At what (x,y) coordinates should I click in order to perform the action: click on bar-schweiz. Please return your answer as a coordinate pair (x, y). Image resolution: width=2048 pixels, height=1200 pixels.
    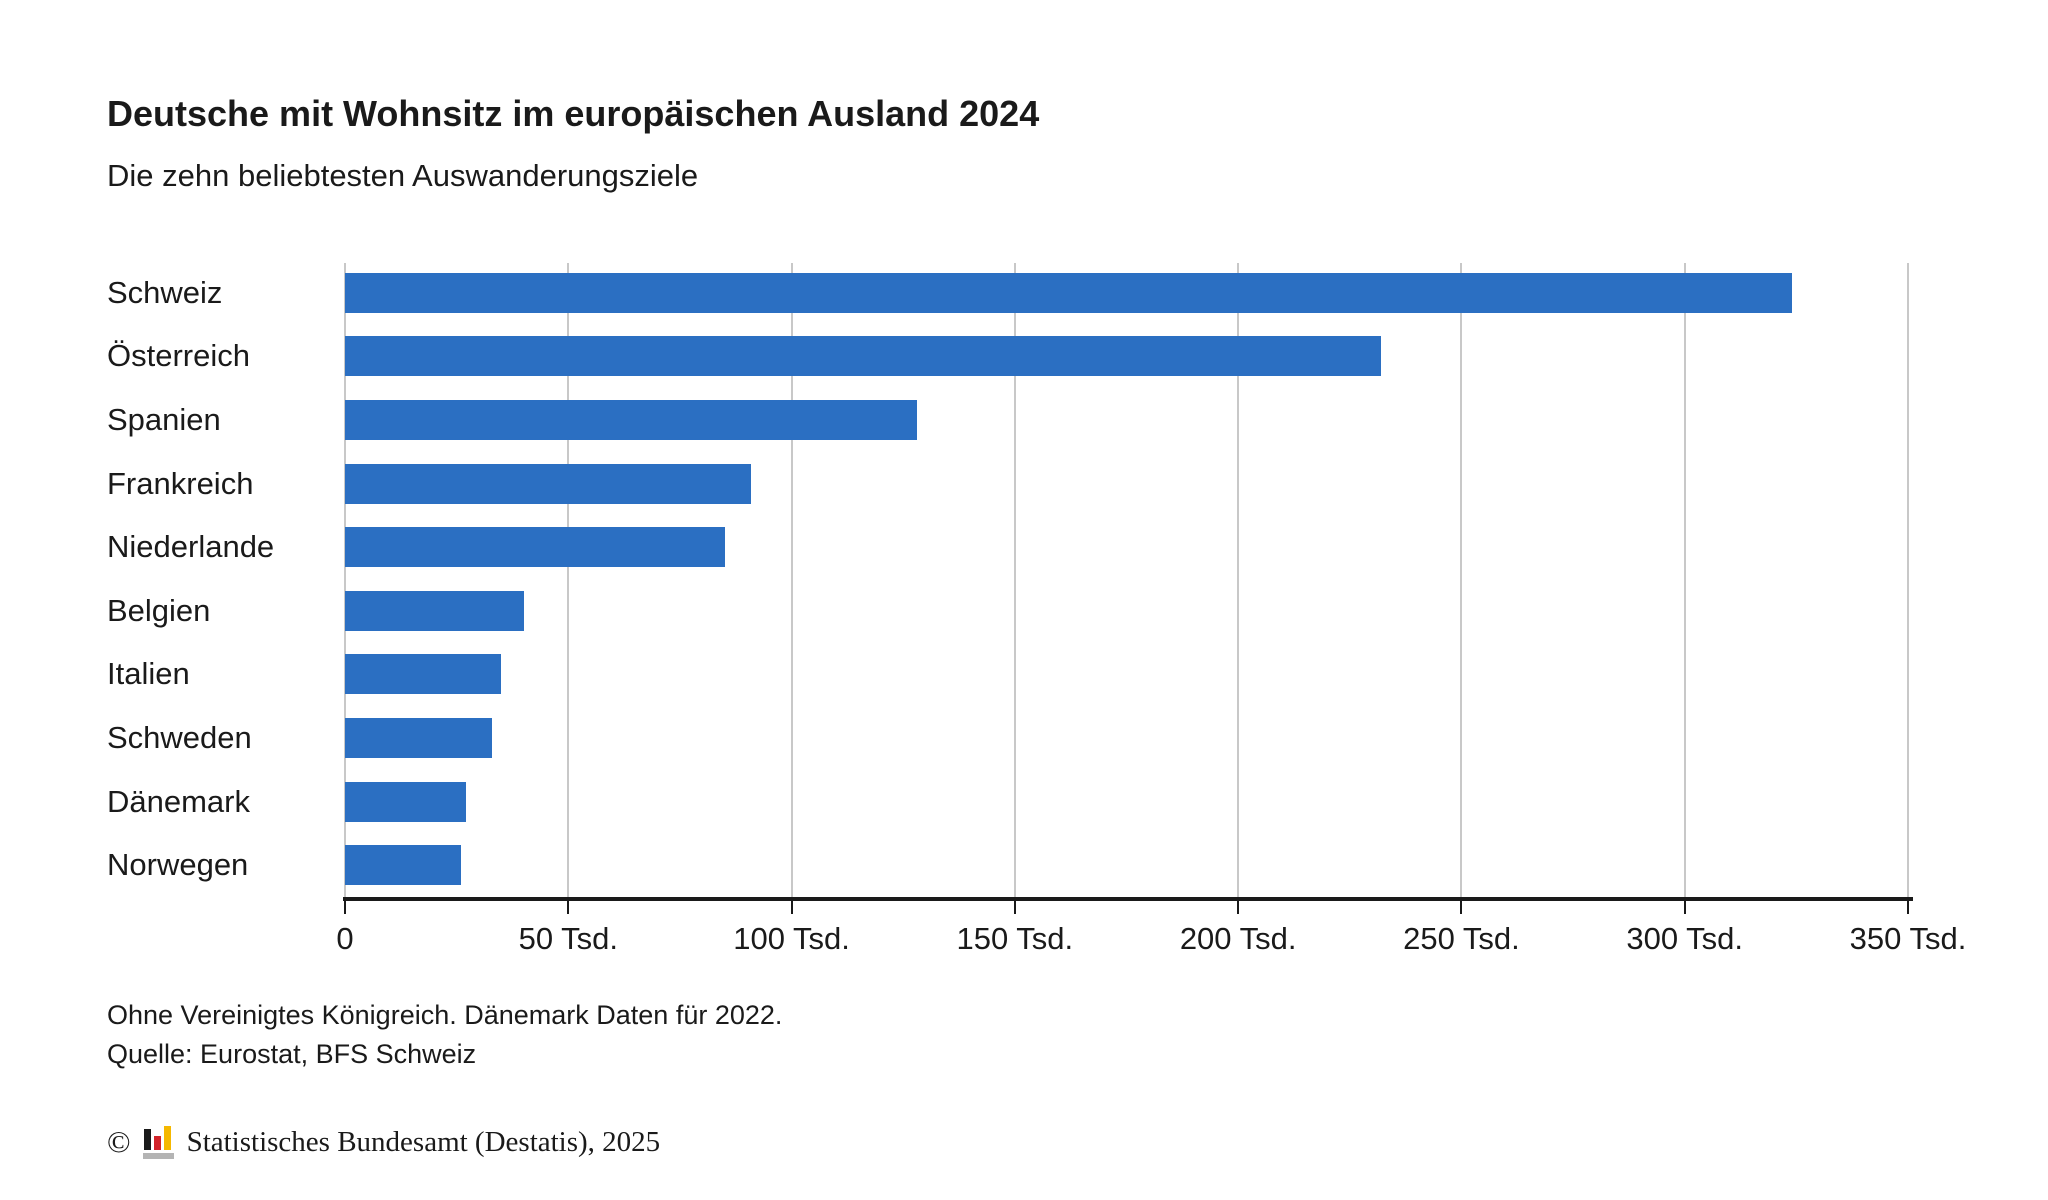
    Looking at the image, I should click on (1068, 292).